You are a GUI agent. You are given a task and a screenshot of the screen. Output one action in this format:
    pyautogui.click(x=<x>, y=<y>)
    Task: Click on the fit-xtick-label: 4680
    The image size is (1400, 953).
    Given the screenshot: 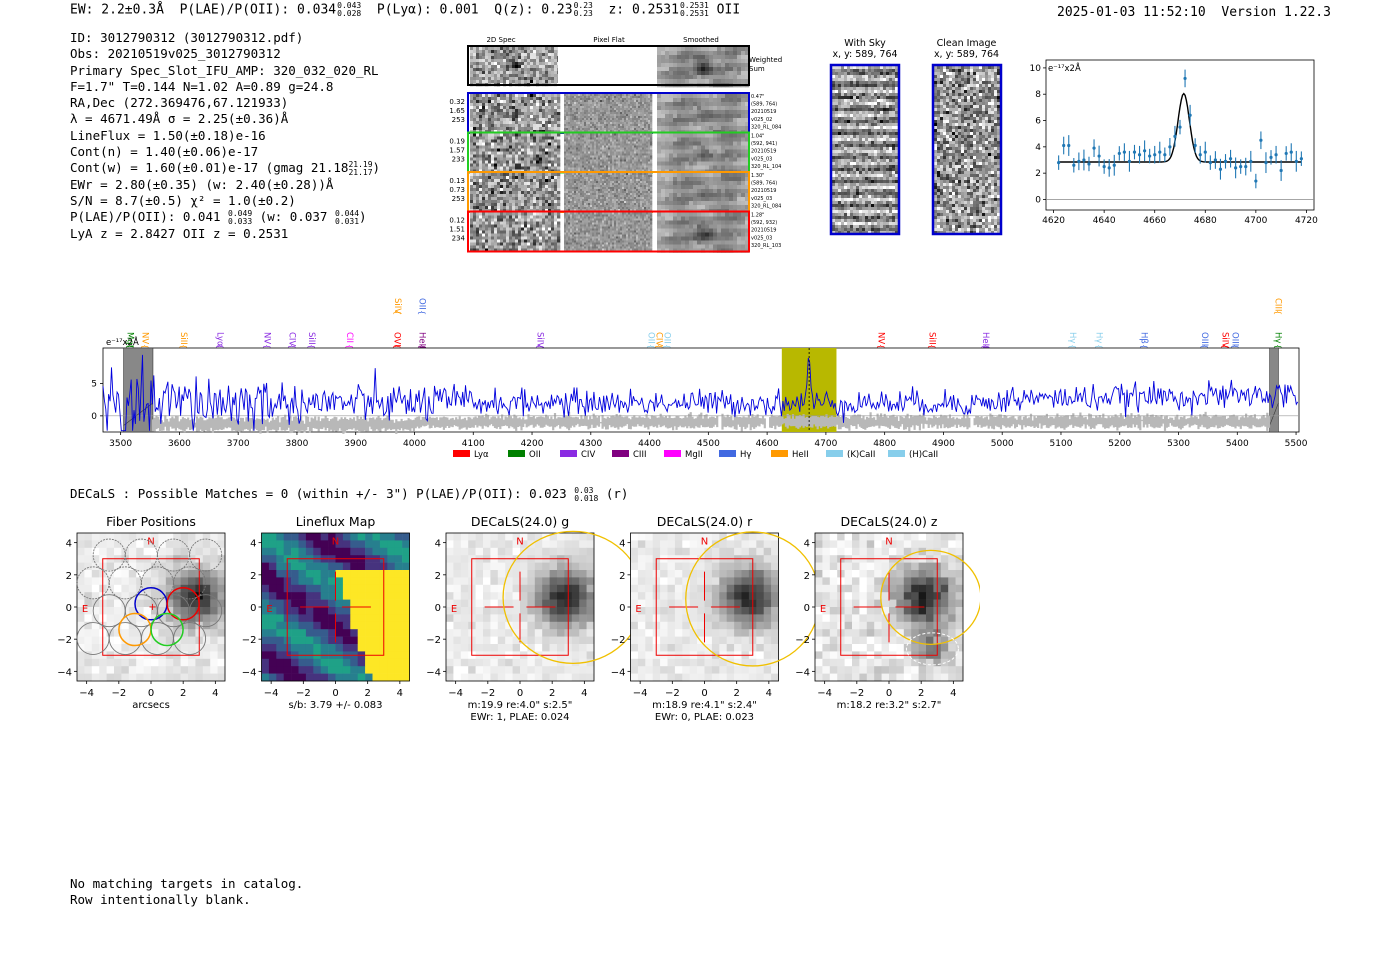 What is the action you would take?
    pyautogui.click(x=1205, y=221)
    